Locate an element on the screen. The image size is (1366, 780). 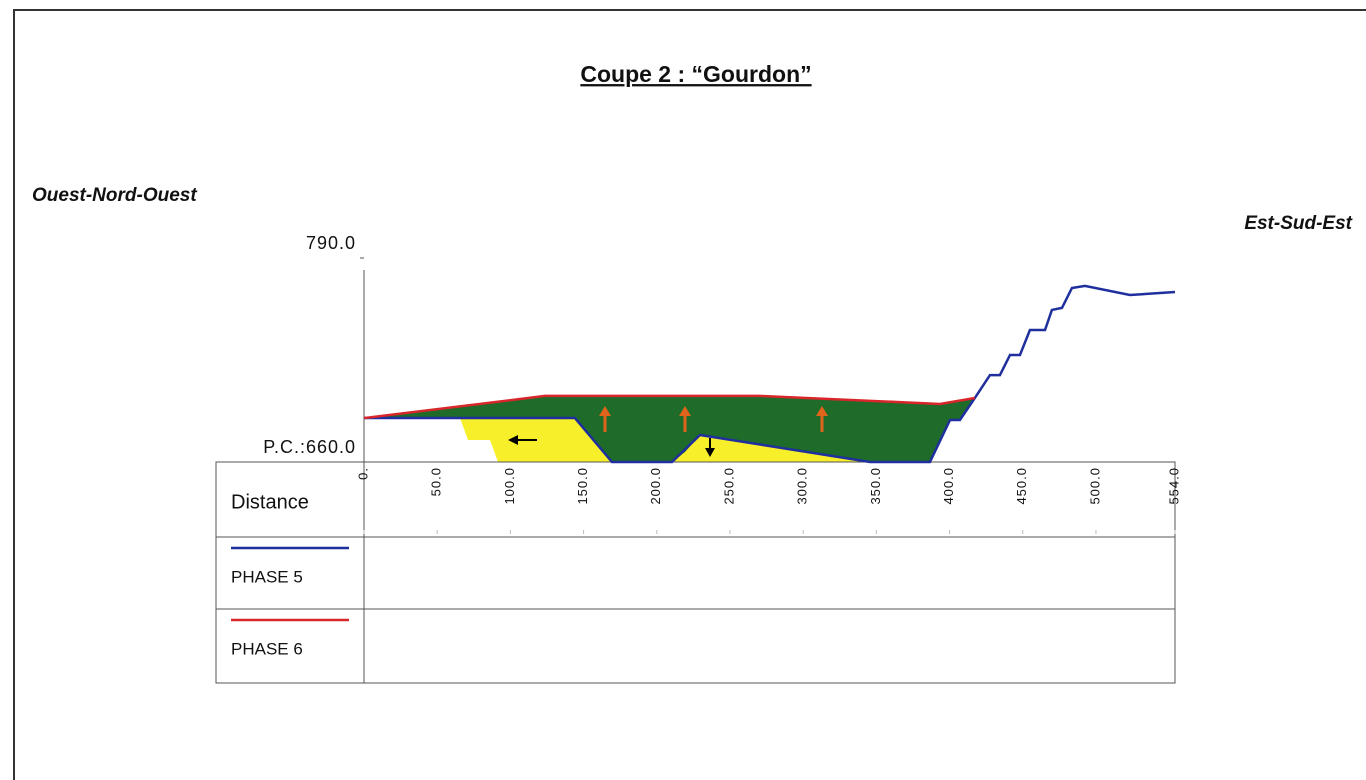
x-tick-label: 500.0 is located at coordinates (1094, 486).